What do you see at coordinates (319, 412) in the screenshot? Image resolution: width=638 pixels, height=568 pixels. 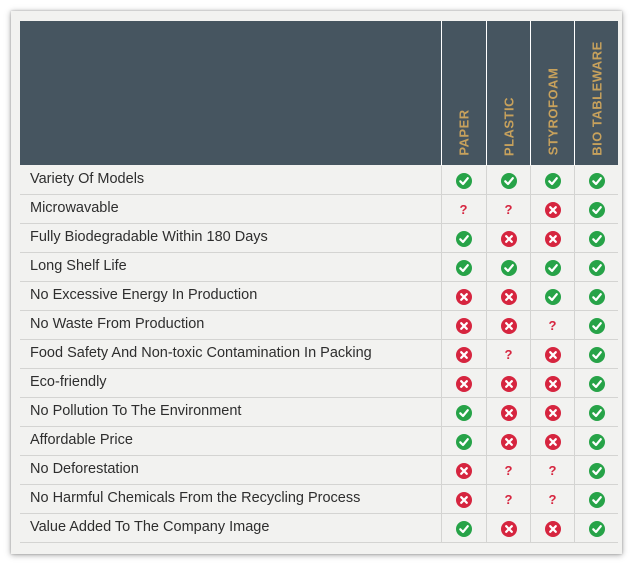 I see `table-row: No Pollution To The Environment` at bounding box center [319, 412].